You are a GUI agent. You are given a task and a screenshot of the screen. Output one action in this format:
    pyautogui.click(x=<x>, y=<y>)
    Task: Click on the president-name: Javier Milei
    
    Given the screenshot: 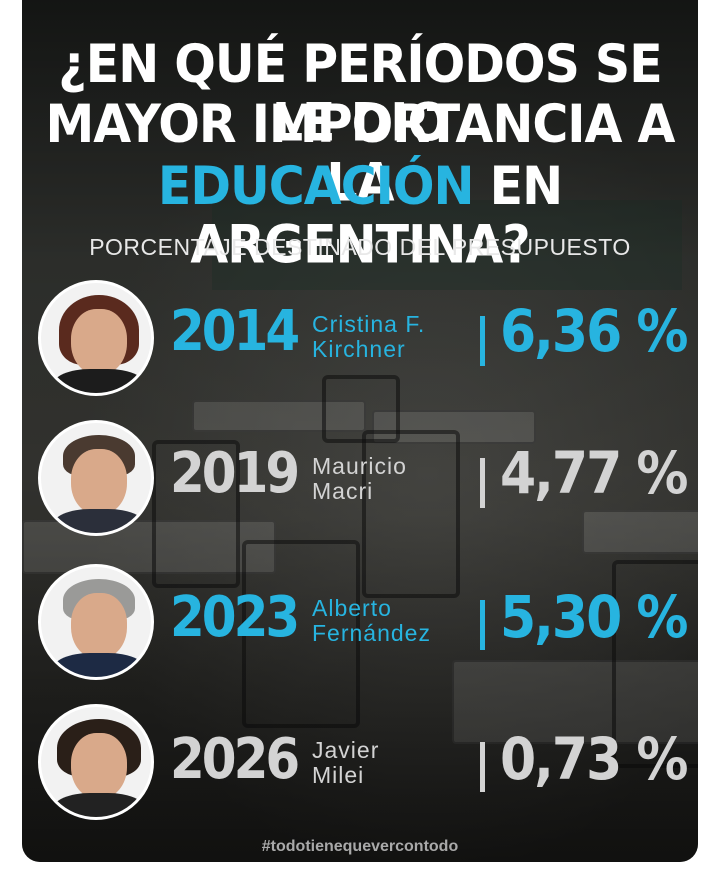 What is the action you would take?
    pyautogui.click(x=345, y=763)
    